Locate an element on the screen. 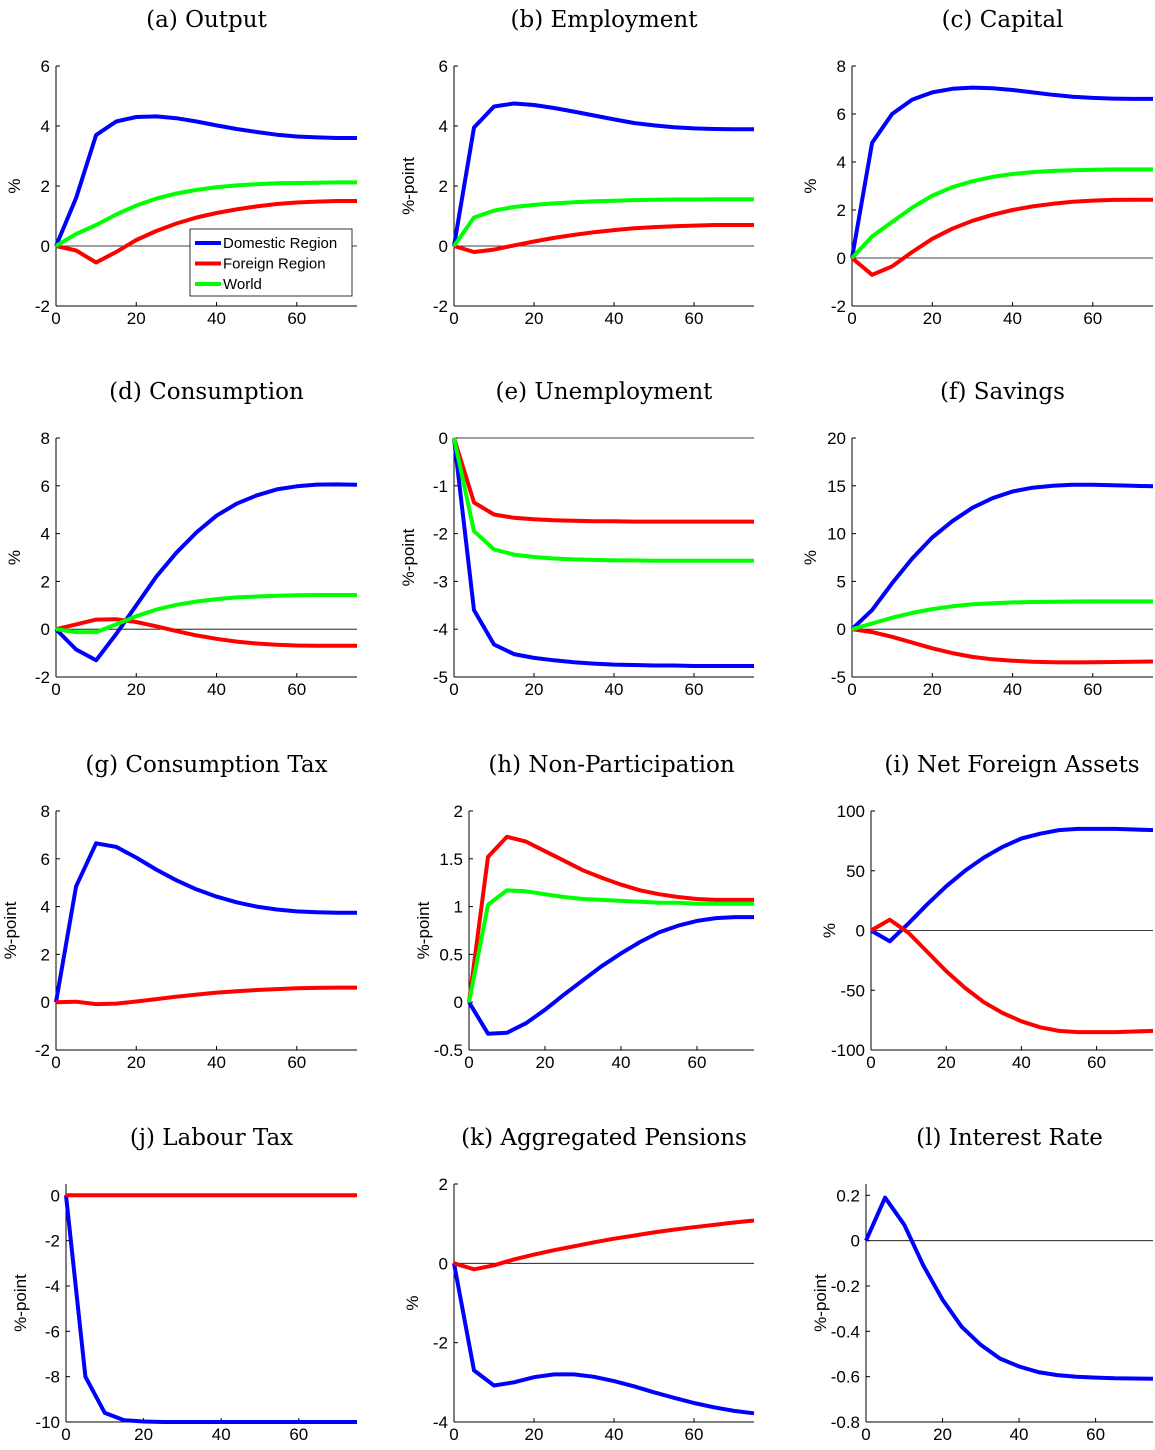 Image resolution: width=1155 pixels, height=1450 pixels. y-tick-label: -0.5 is located at coordinates (448, 1050).